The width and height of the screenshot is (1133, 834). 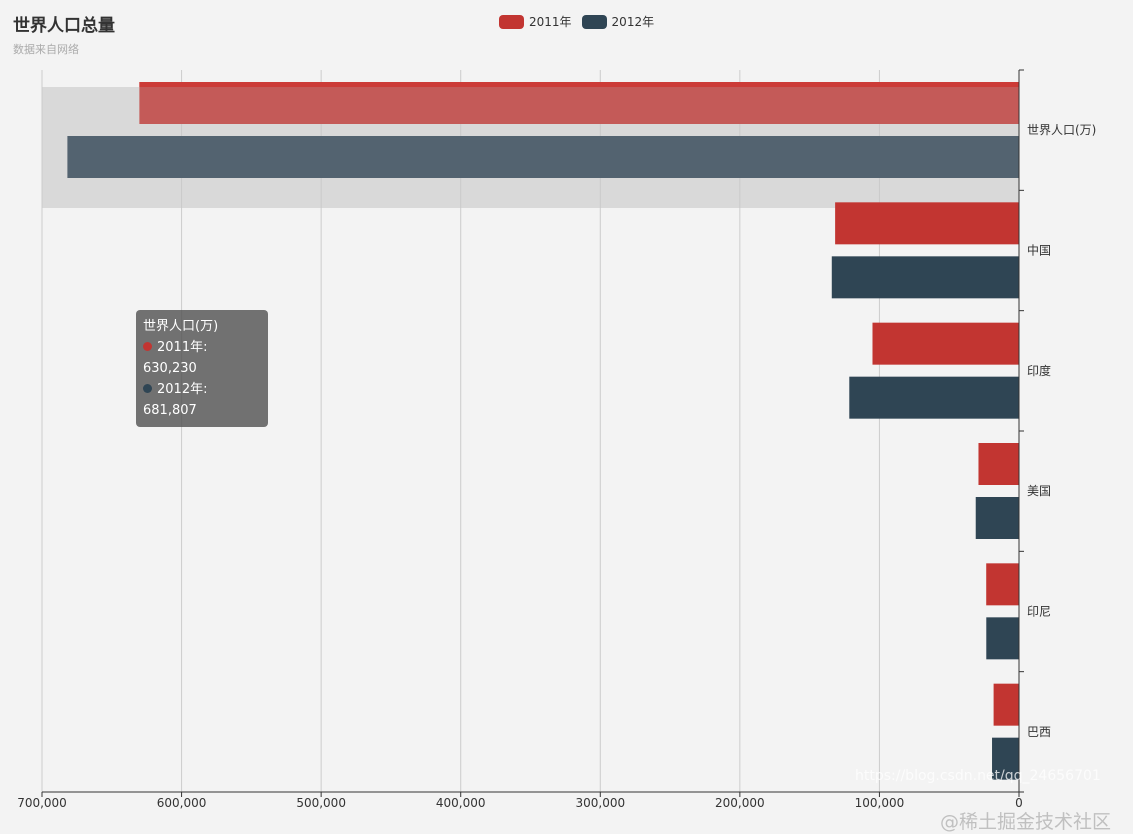 I want to click on x-tick-label: 700,000, so click(x=42, y=803).